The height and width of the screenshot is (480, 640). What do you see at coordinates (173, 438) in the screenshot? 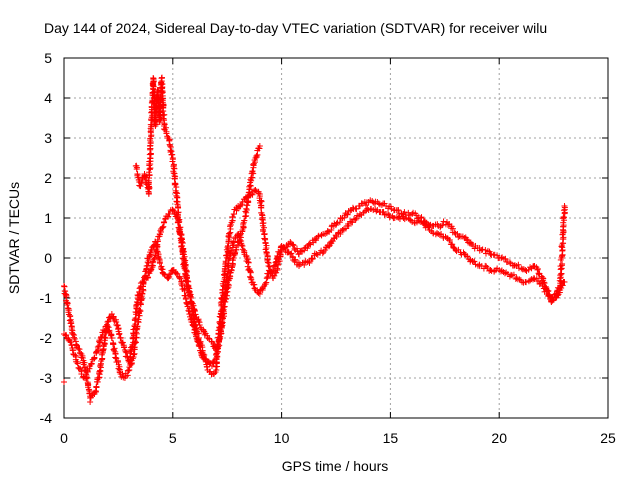
I see `x-tick-label: 5` at bounding box center [173, 438].